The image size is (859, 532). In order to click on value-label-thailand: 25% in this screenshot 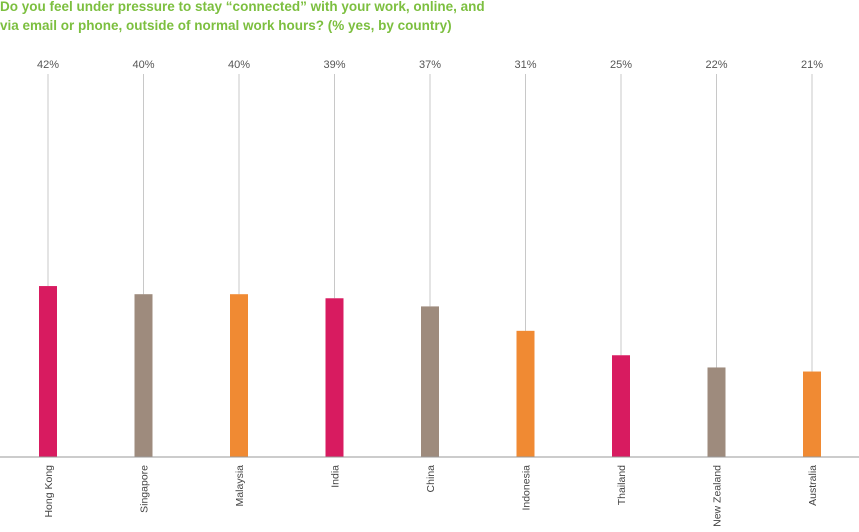, I will do `click(621, 65)`.